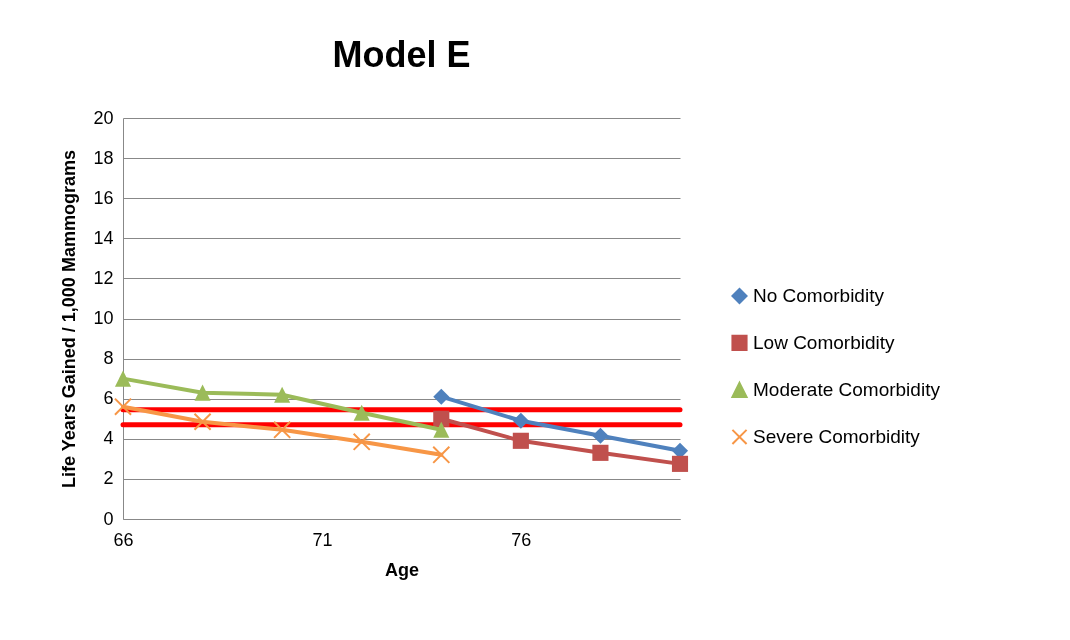  What do you see at coordinates (108, 518) in the screenshot?
I see `y-tick-label: 0` at bounding box center [108, 518].